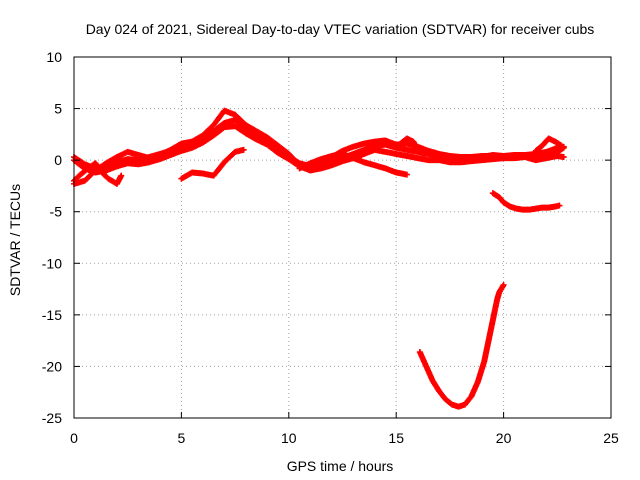 The width and height of the screenshot is (640, 480). What do you see at coordinates (52, 315) in the screenshot?
I see `y-tick-label: -15` at bounding box center [52, 315].